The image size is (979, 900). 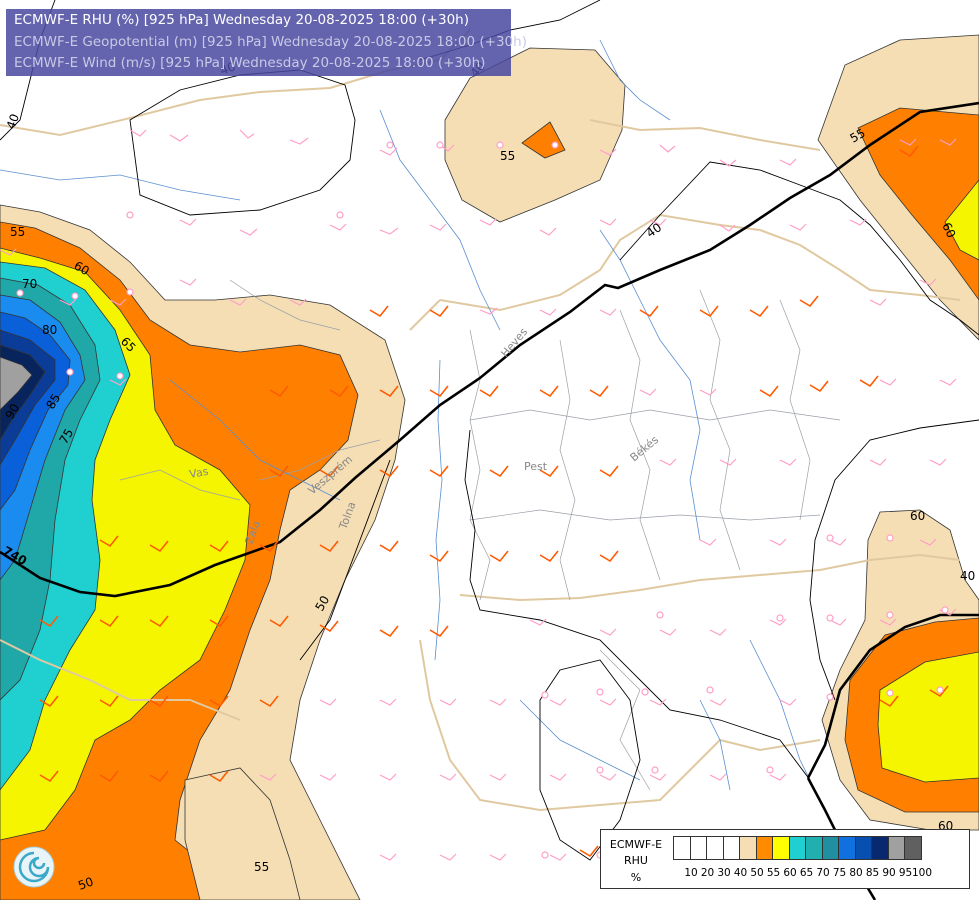 I want to click on rhu-northeast, so click(x=898, y=187).